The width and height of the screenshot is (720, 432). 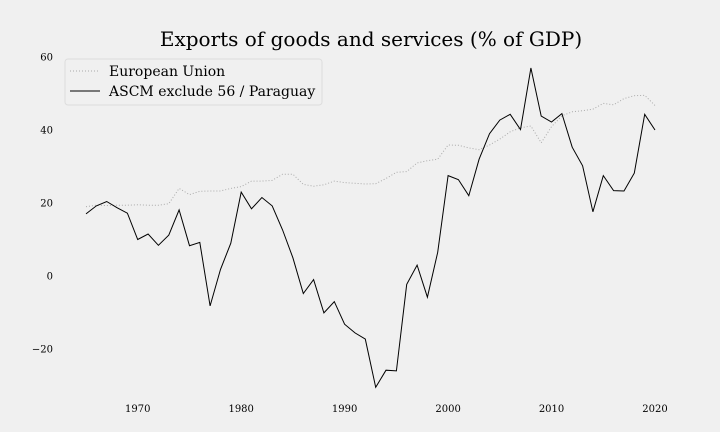 What do you see at coordinates (551, 409) in the screenshot?
I see `x-tick-label: 2010` at bounding box center [551, 409].